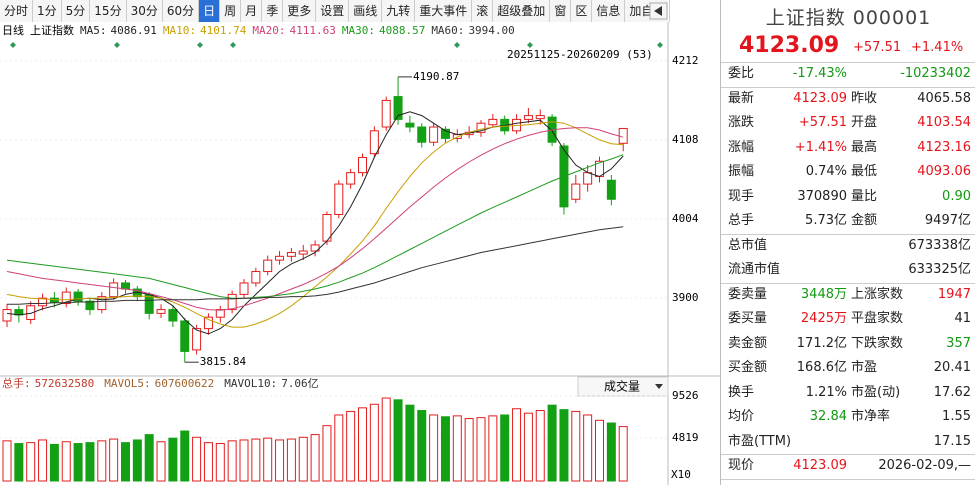 The width and height of the screenshot is (975, 485). Describe the element at coordinates (483, 11) in the screenshot. I see `period-tab: 滚` at that location.